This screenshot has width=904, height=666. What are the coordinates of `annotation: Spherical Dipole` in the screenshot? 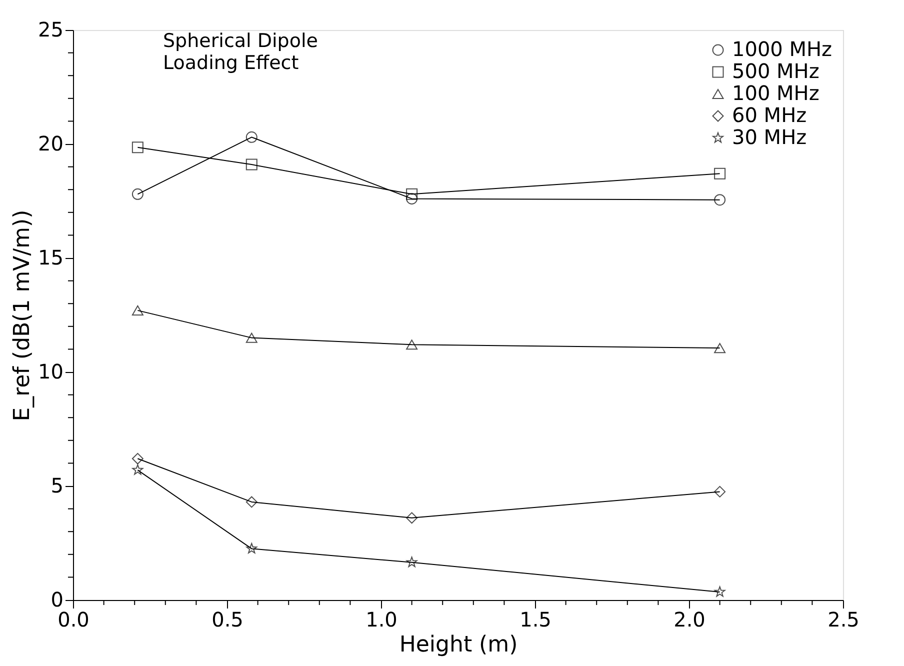 It's located at (240, 41).